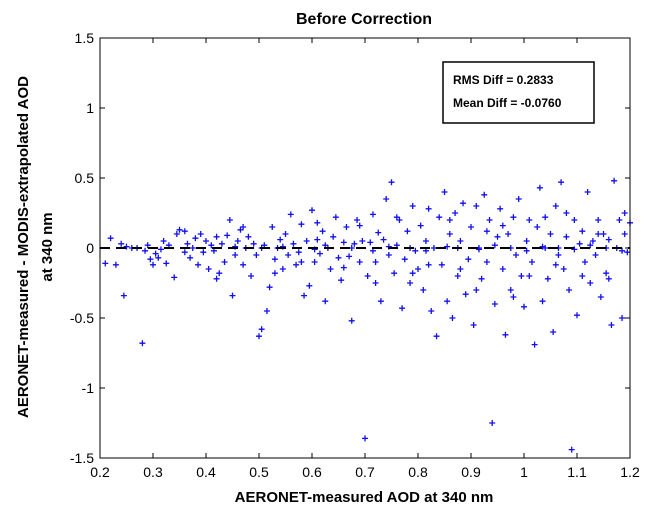  Describe the element at coordinates (418, 472) in the screenshot. I see `x-tick-label: 0.8` at that location.